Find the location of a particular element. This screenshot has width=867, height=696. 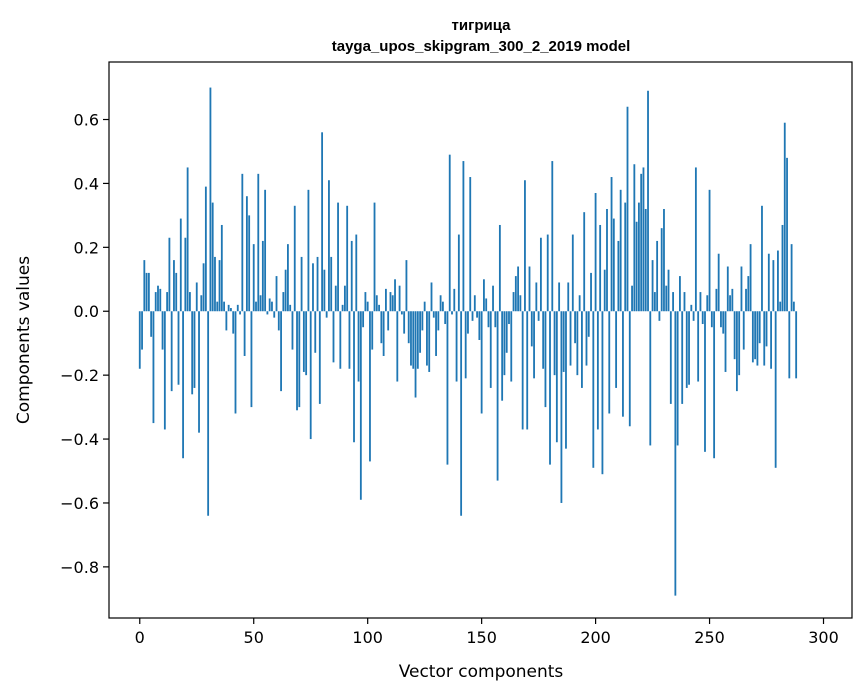

y-tick-label: −0.6 is located at coordinates (79, 503).